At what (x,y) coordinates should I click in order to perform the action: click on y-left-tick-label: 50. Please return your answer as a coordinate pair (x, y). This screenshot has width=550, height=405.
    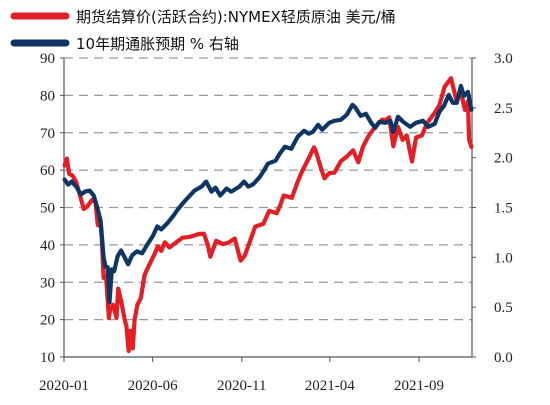
    Looking at the image, I should click on (47, 209).